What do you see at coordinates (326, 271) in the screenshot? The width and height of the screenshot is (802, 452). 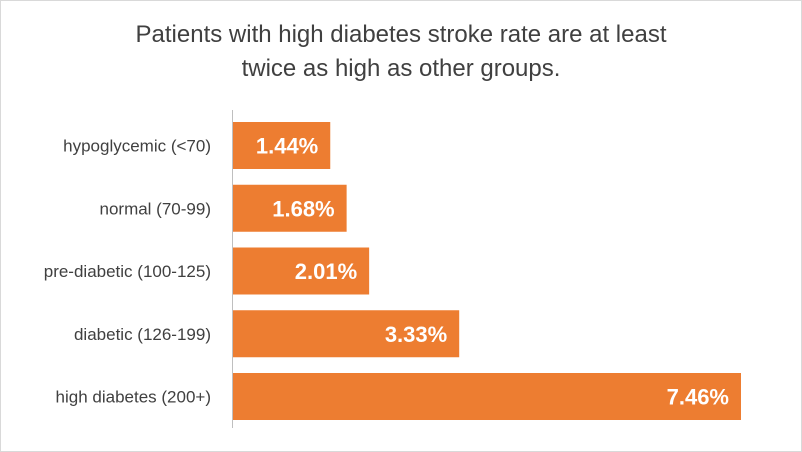 I see `data-label-2: 2.01%` at bounding box center [326, 271].